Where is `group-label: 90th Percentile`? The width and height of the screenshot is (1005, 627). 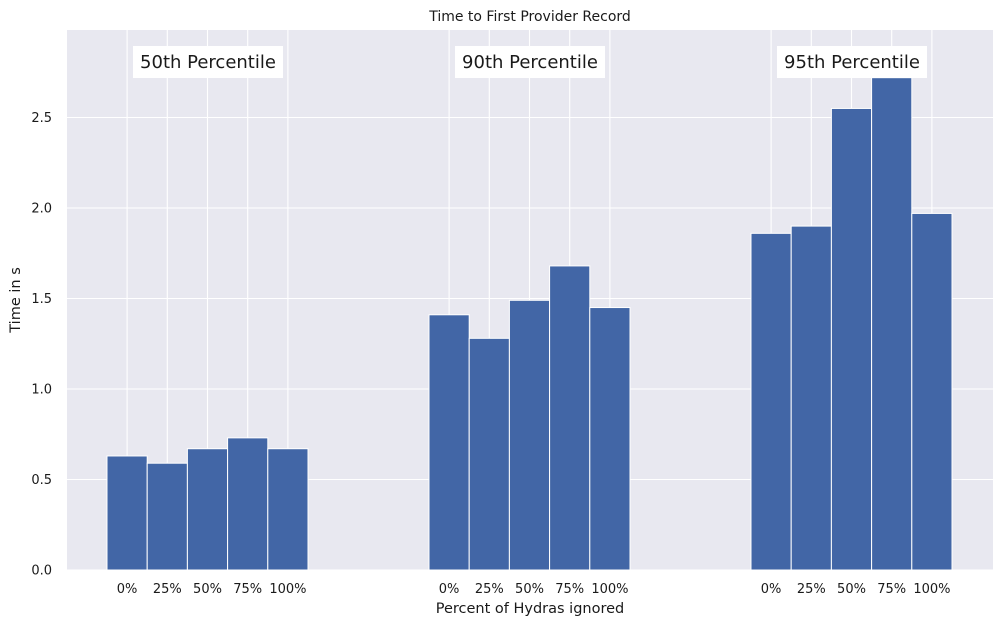 group-label: 90th Percentile is located at coordinates (530, 62).